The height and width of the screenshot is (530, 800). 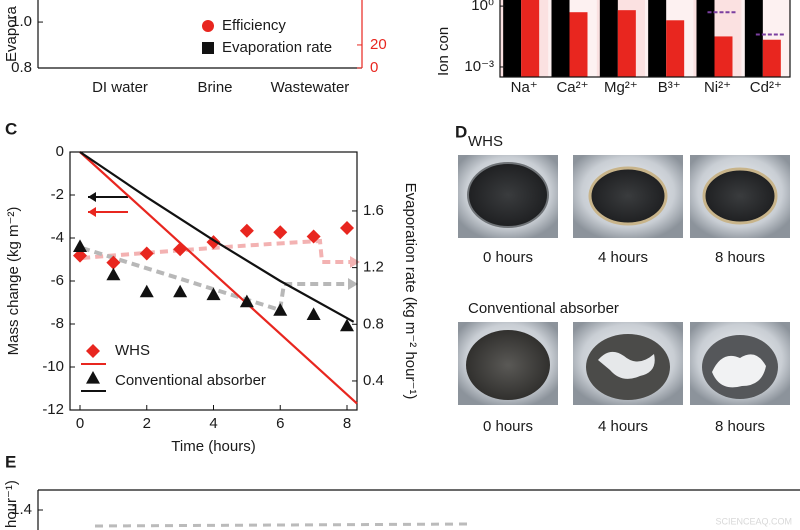 What do you see at coordinates (11, 33) in the screenshot?
I see `y-axis-label: Evapora` at bounding box center [11, 33].